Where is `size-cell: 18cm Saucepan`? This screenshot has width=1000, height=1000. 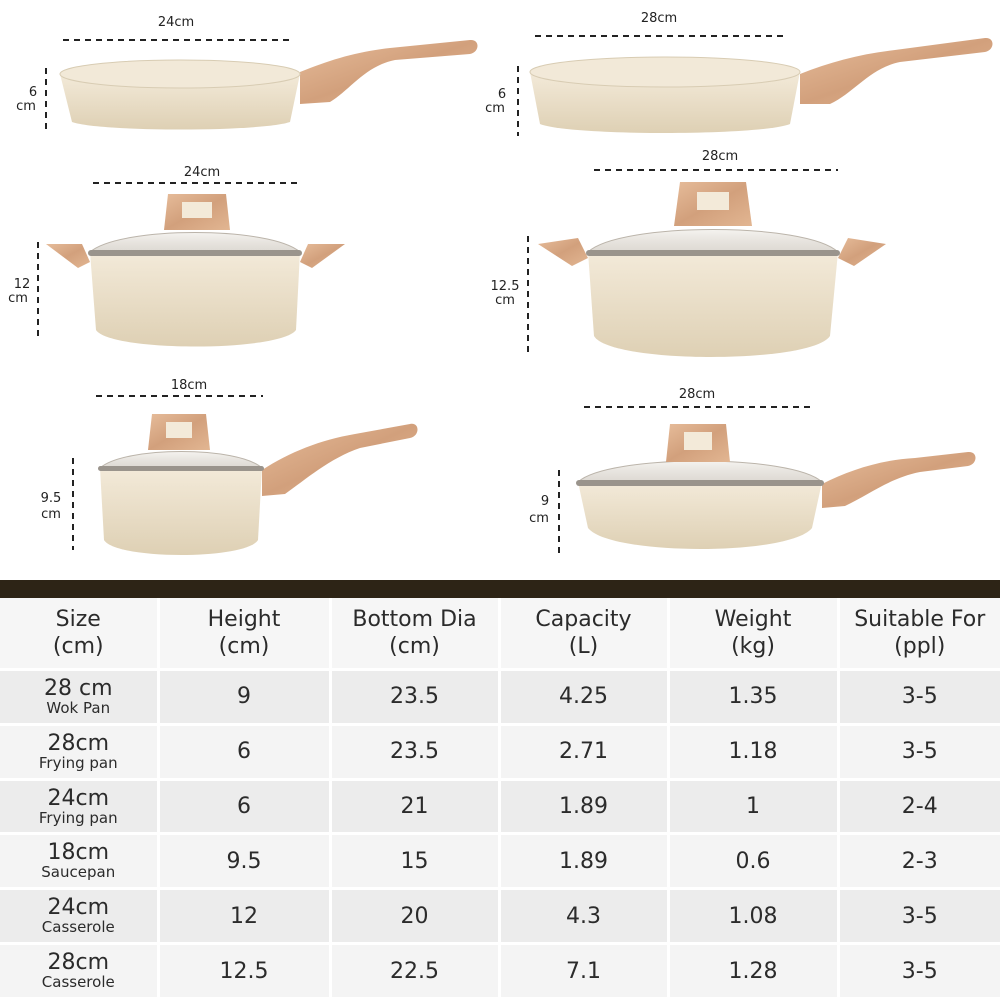 size-cell: 18cm Saucepan is located at coordinates (80, 862).